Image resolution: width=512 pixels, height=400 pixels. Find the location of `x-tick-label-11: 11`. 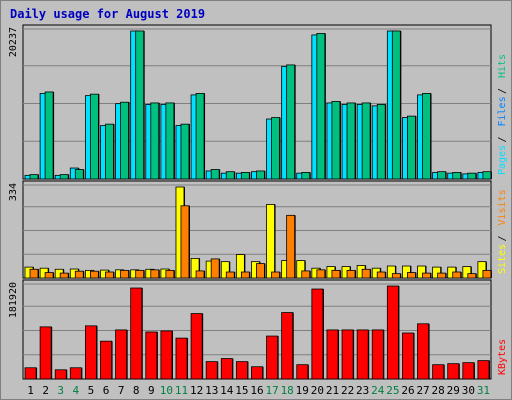

x-tick-label-11: 11 is located at coordinates (181, 390).